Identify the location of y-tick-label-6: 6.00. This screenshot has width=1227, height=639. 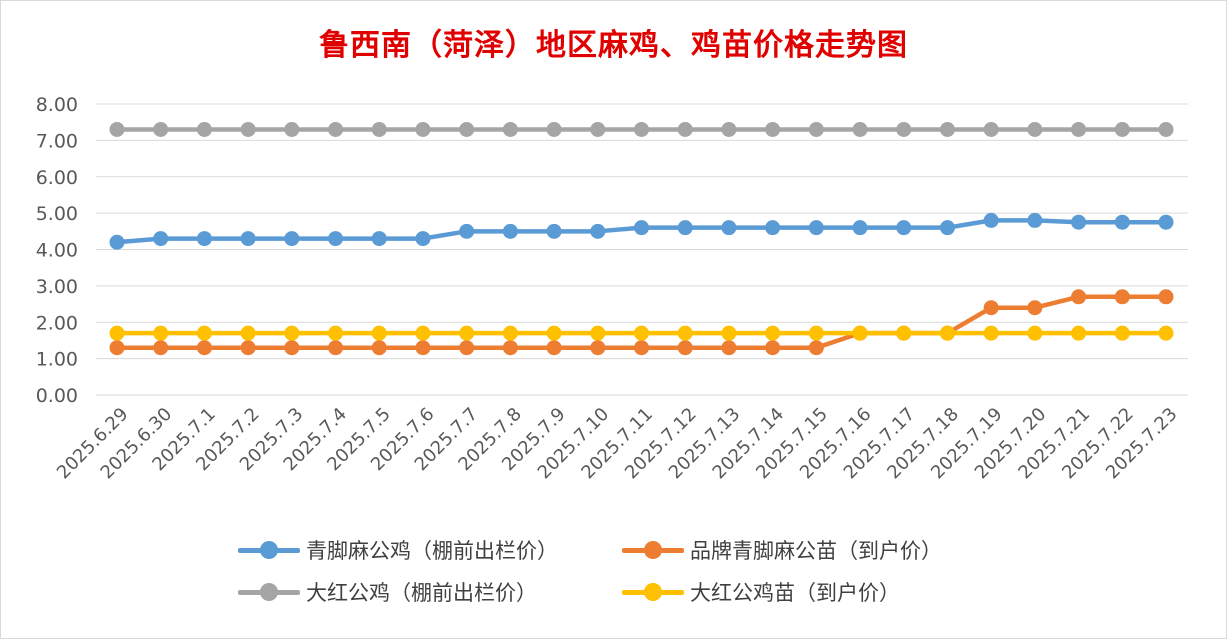
(57, 178).